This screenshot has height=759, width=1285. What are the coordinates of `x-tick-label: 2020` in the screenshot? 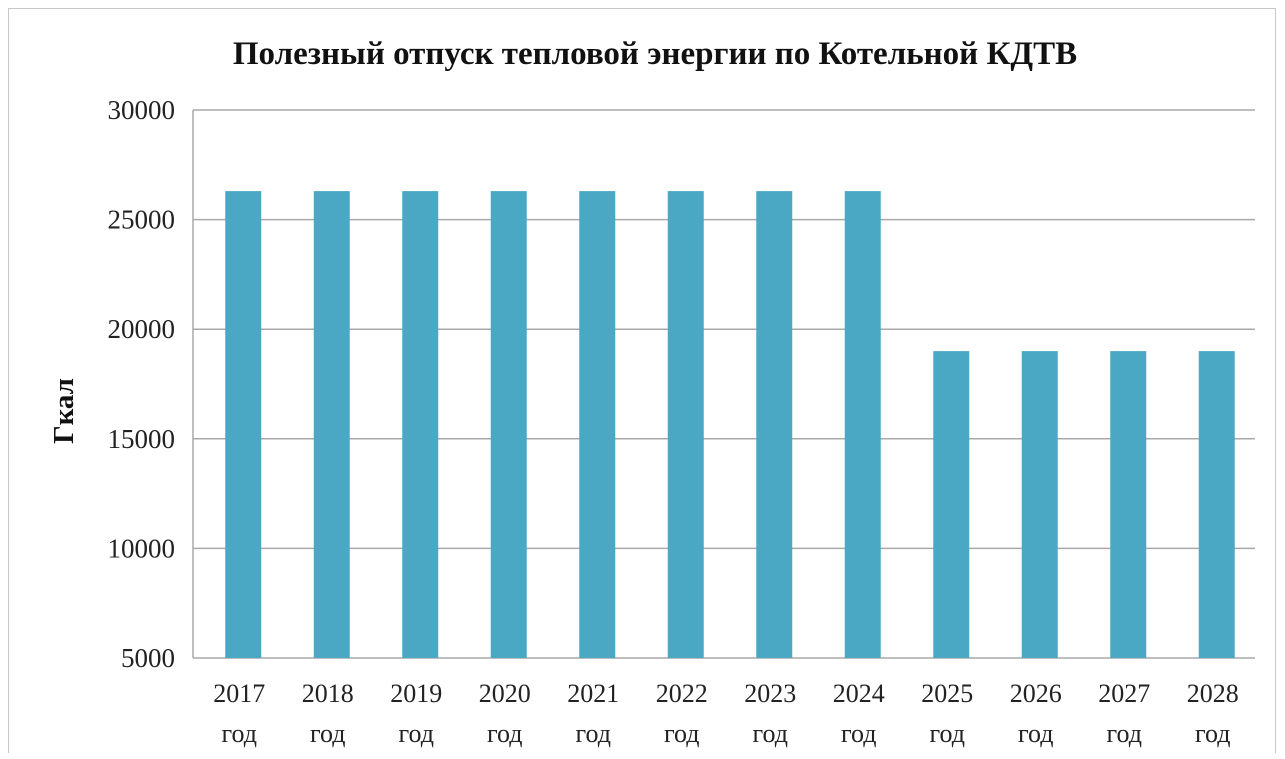 It's located at (505, 693).